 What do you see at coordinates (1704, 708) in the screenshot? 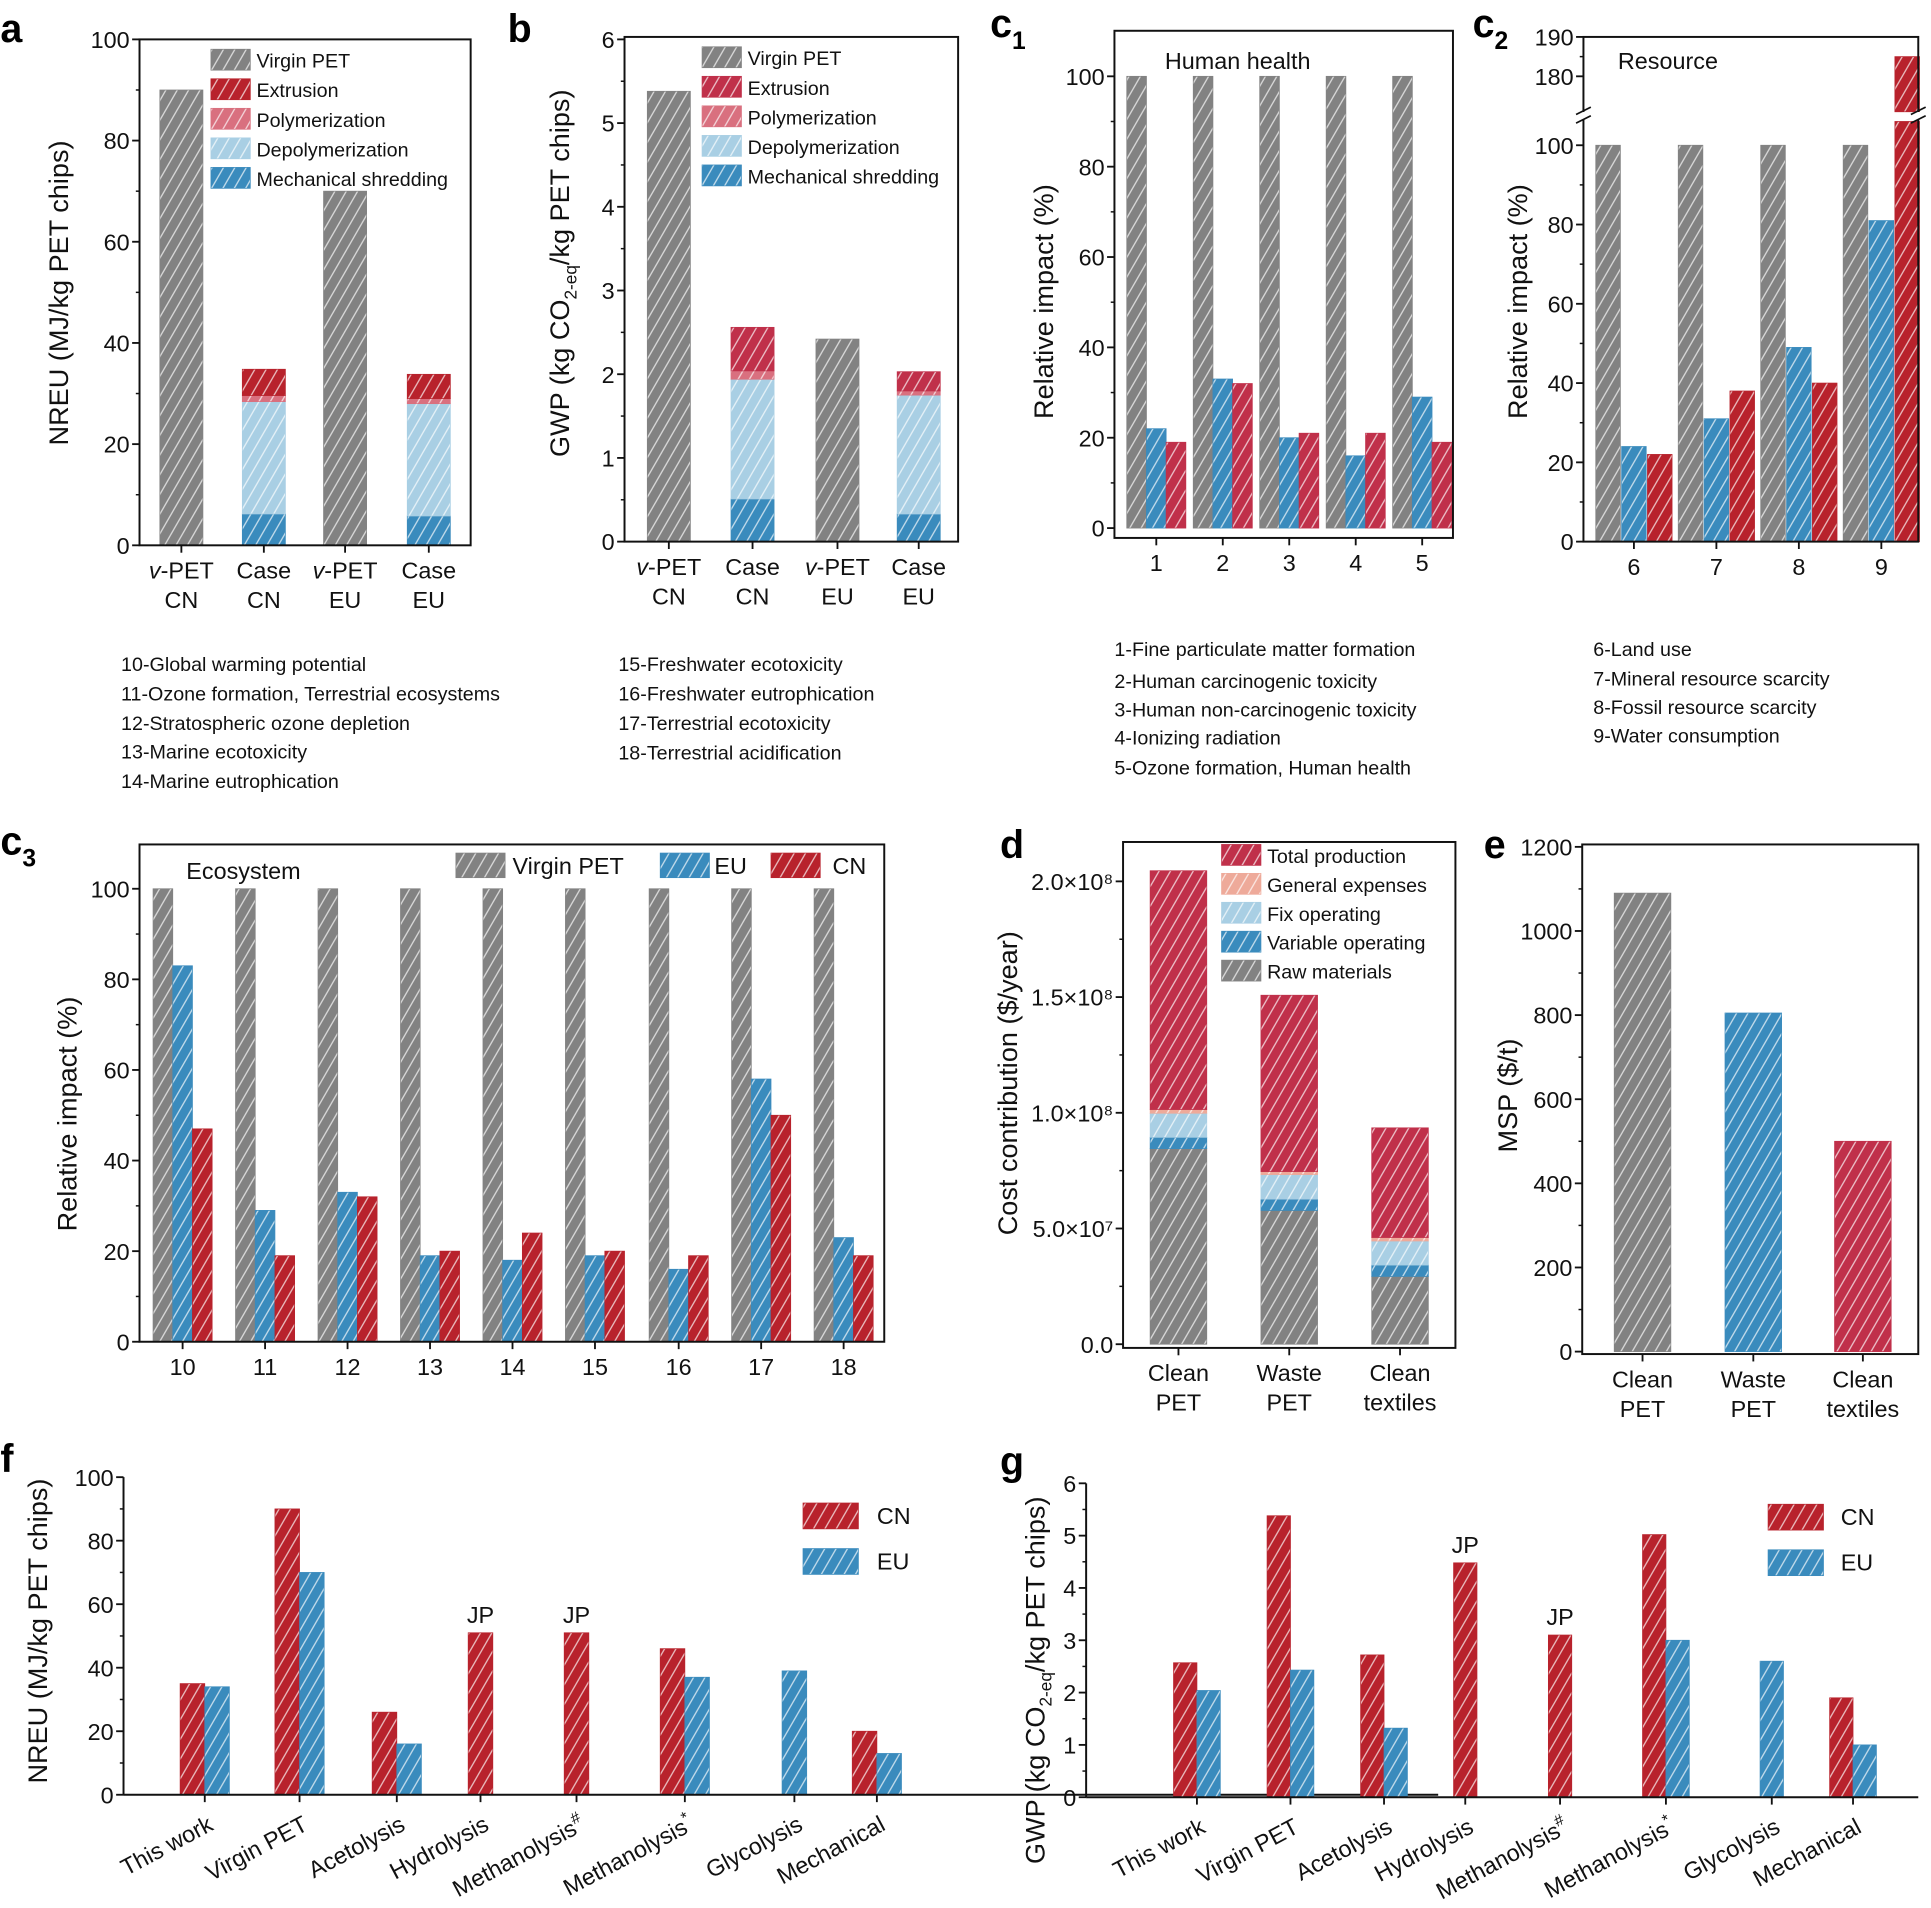
I see `list-item: 8-Fossil resource scarcity` at bounding box center [1704, 708].